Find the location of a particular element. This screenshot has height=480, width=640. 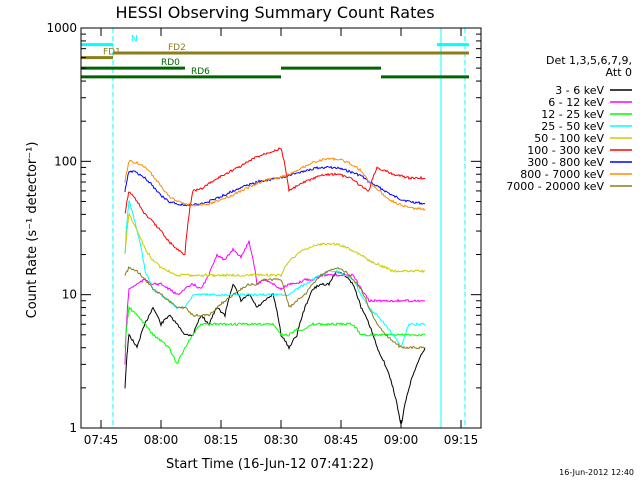

legend-label-8: 7000 - 20000 keV is located at coordinates (555, 186).